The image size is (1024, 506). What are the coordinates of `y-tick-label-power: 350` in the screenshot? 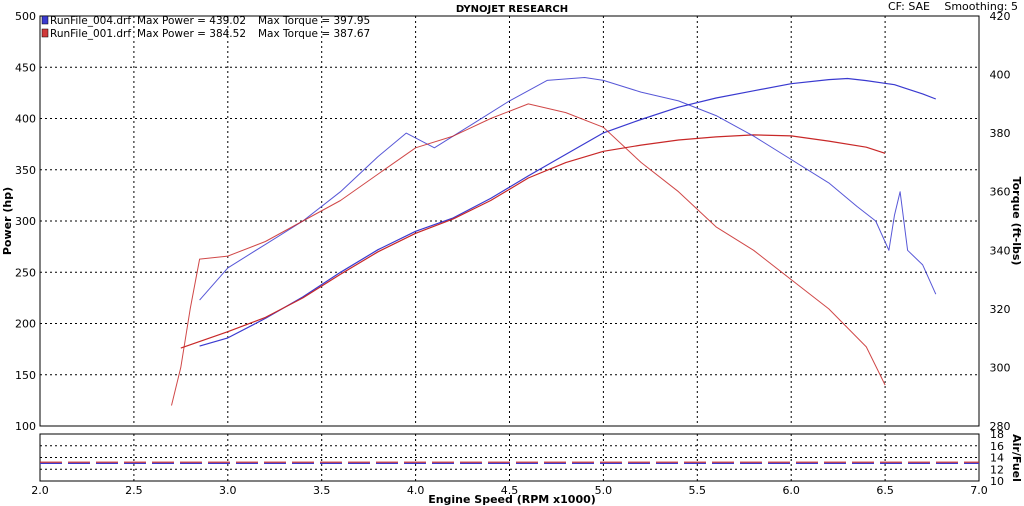 It's located at (25, 170).